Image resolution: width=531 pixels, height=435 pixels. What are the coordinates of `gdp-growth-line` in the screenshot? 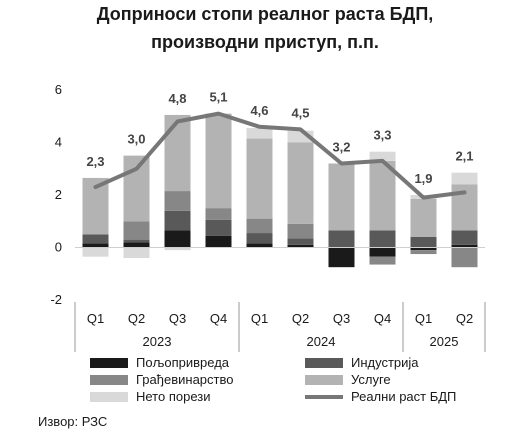 It's located at (280, 155).